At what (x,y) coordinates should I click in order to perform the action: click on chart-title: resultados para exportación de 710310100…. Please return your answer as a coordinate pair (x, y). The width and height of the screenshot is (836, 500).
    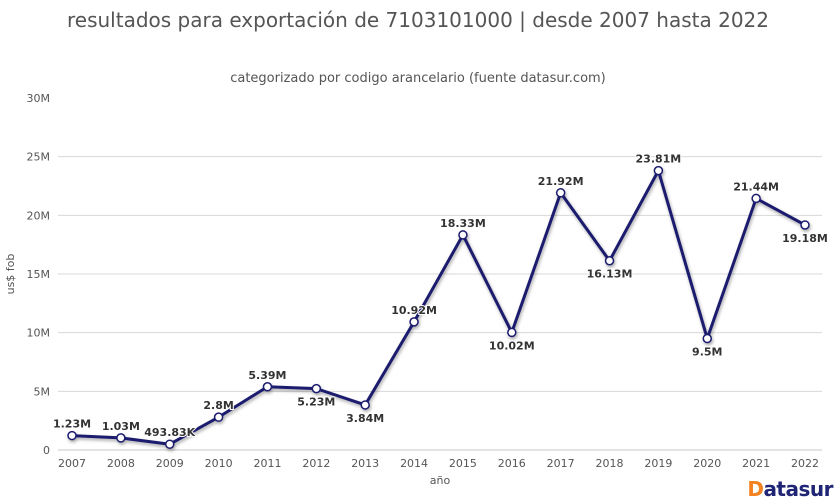
    Looking at the image, I should click on (418, 20).